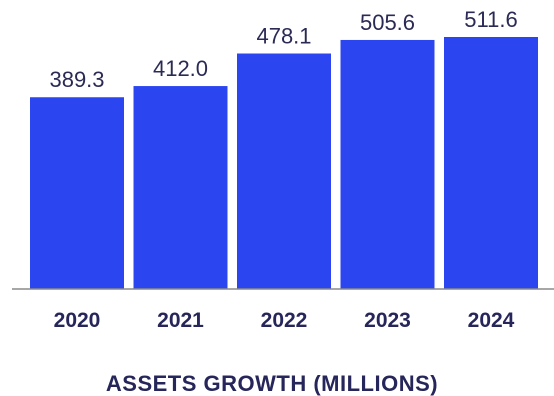 The image size is (554, 396). Describe the element at coordinates (490, 19) in the screenshot. I see `bar-value-label-2024: 511.6` at that location.